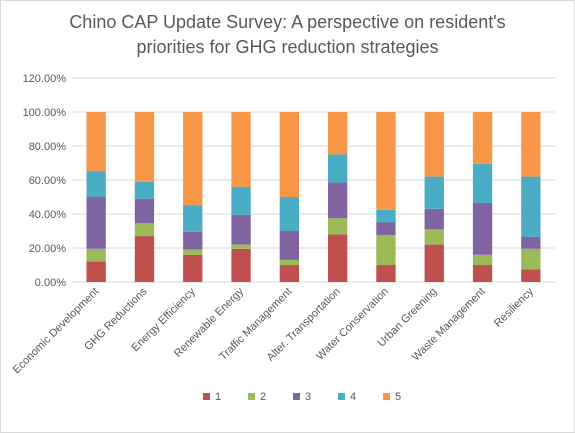 This screenshot has height=433, width=575. I want to click on legend: 1 2 3 4 5, so click(302, 397).